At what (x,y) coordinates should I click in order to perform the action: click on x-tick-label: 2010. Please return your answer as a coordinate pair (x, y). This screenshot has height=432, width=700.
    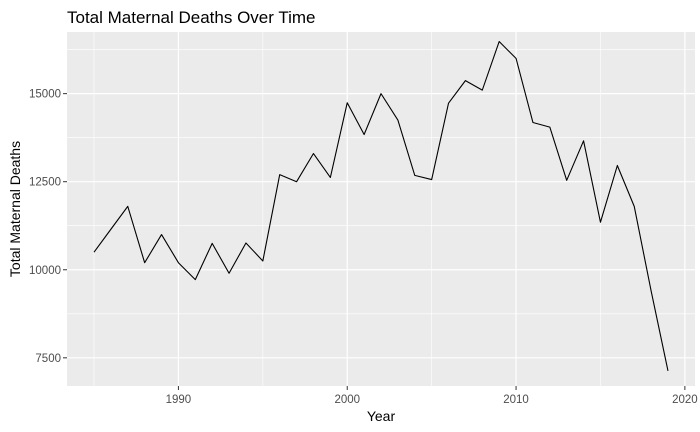
    Looking at the image, I should click on (516, 400).